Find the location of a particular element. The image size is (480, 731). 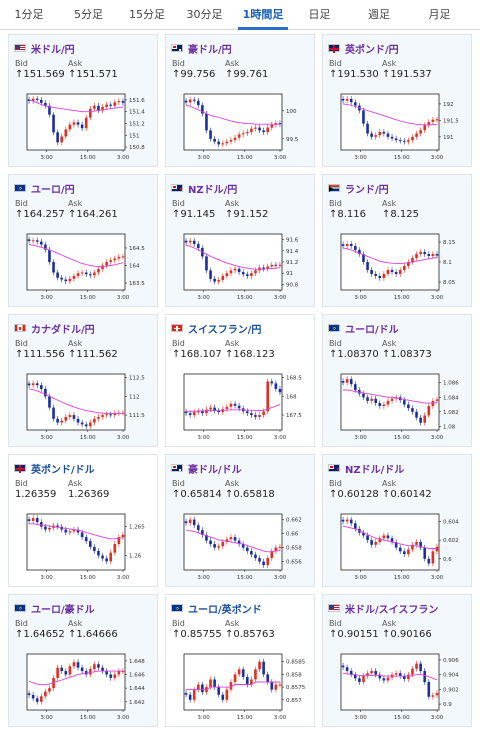

currency-pair-name: ユーロ/豪ドル is located at coordinates (63, 610).